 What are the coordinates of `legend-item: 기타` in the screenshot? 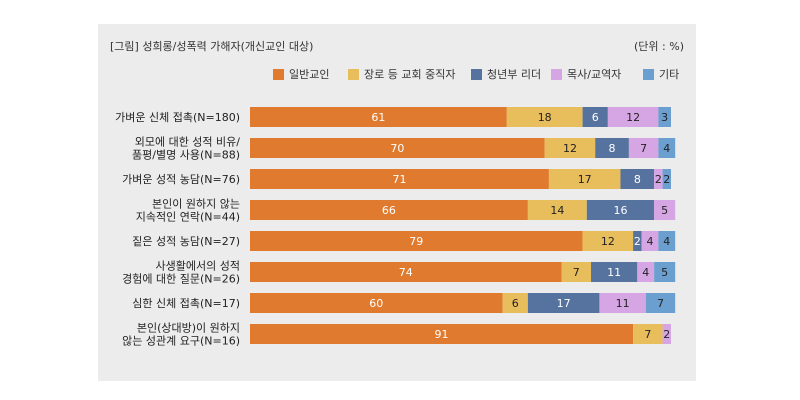 It's located at (661, 74).